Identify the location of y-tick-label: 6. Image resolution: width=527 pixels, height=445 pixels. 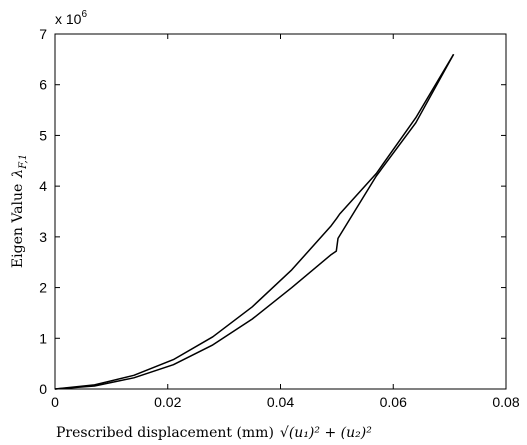
(43, 85).